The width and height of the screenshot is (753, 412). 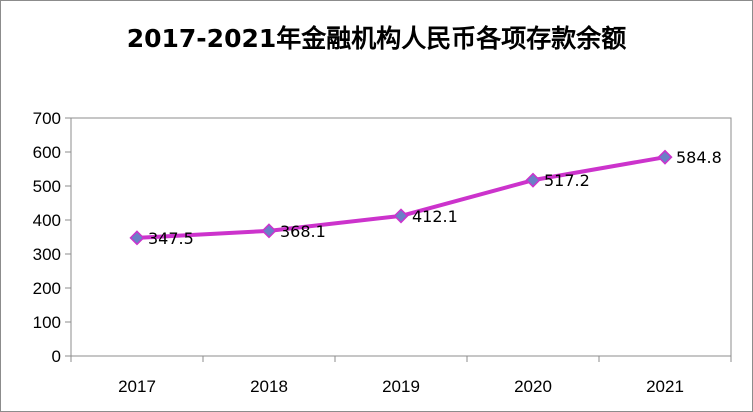 What do you see at coordinates (699, 157) in the screenshot?
I see `data-label: 584.8` at bounding box center [699, 157].